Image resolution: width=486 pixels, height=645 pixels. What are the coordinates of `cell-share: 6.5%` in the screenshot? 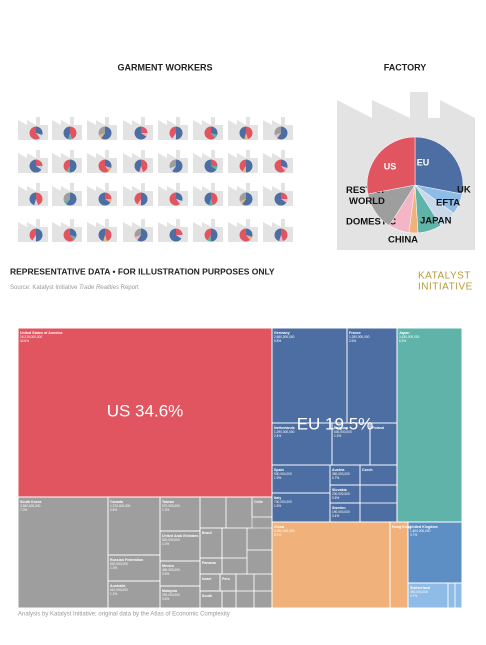 It's located at (402, 341).